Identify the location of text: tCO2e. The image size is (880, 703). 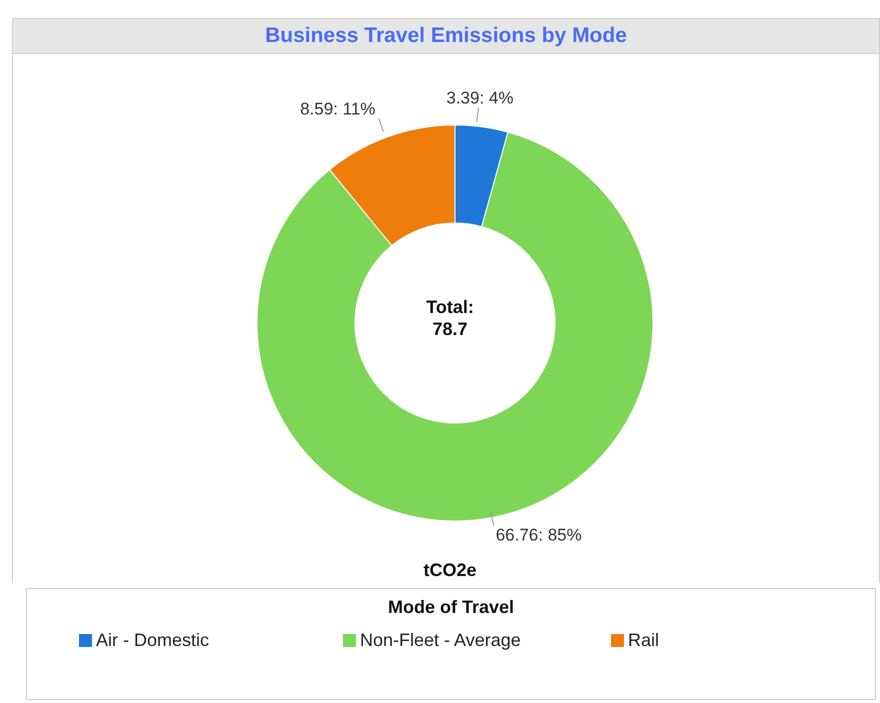
(450, 570).